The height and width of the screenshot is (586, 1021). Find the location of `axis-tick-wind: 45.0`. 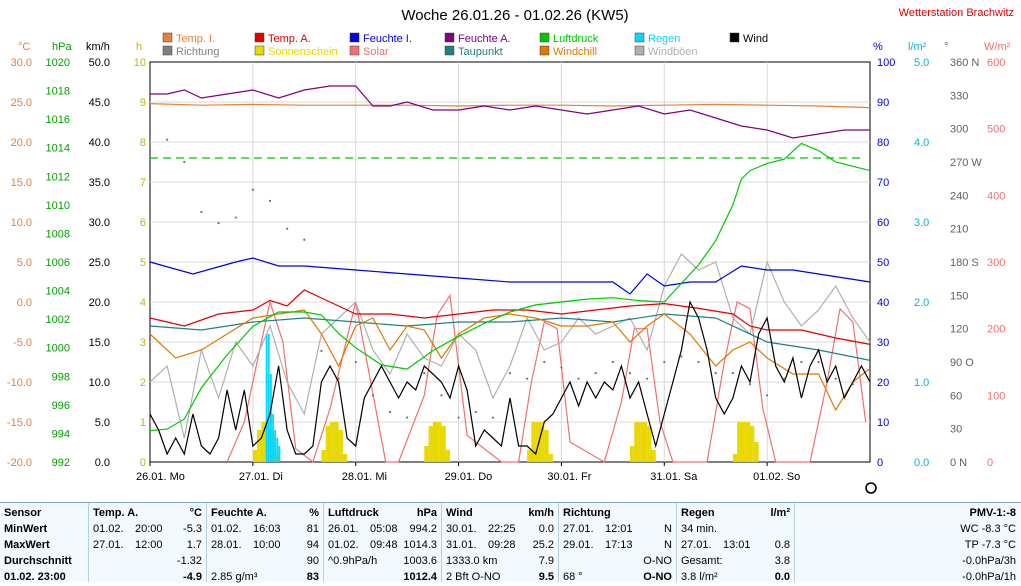

axis-tick-wind: 45.0 is located at coordinates (99, 103).